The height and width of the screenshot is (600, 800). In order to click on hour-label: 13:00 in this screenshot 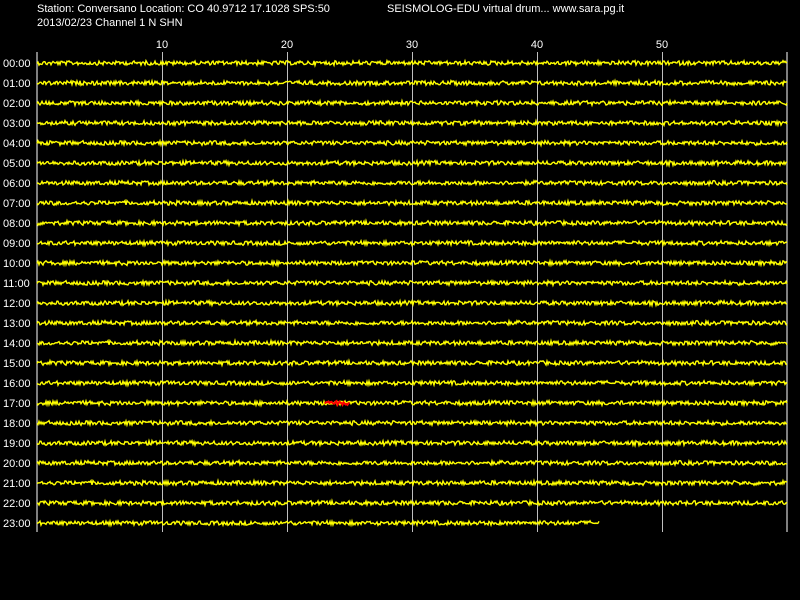, I will do `click(17, 324)`.